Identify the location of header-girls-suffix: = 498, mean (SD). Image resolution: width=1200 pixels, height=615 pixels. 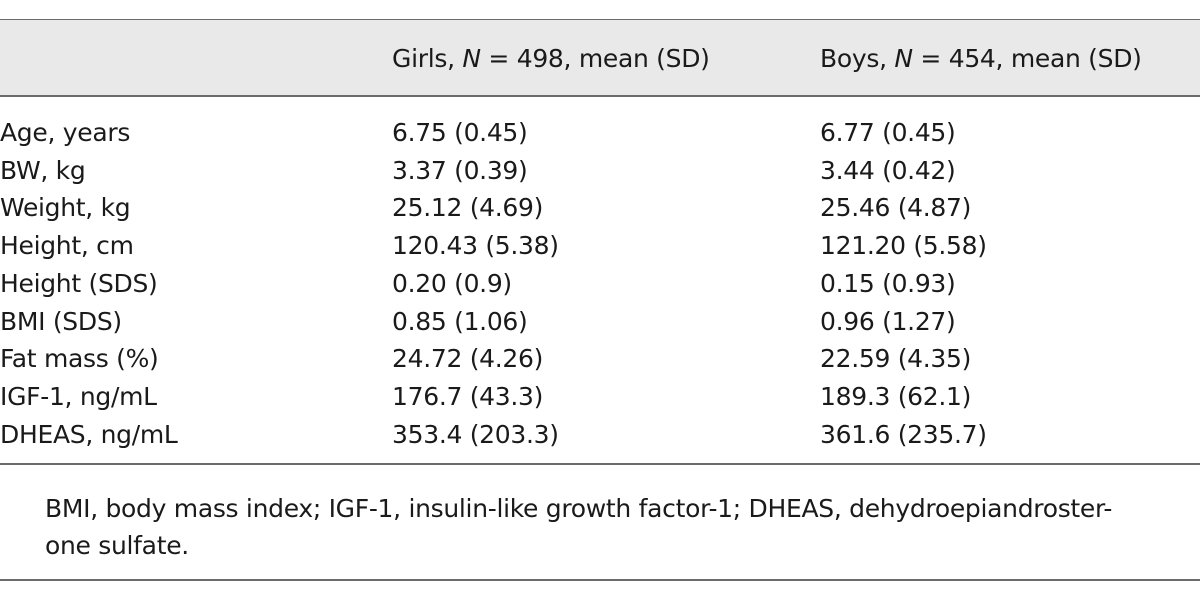
(595, 58).